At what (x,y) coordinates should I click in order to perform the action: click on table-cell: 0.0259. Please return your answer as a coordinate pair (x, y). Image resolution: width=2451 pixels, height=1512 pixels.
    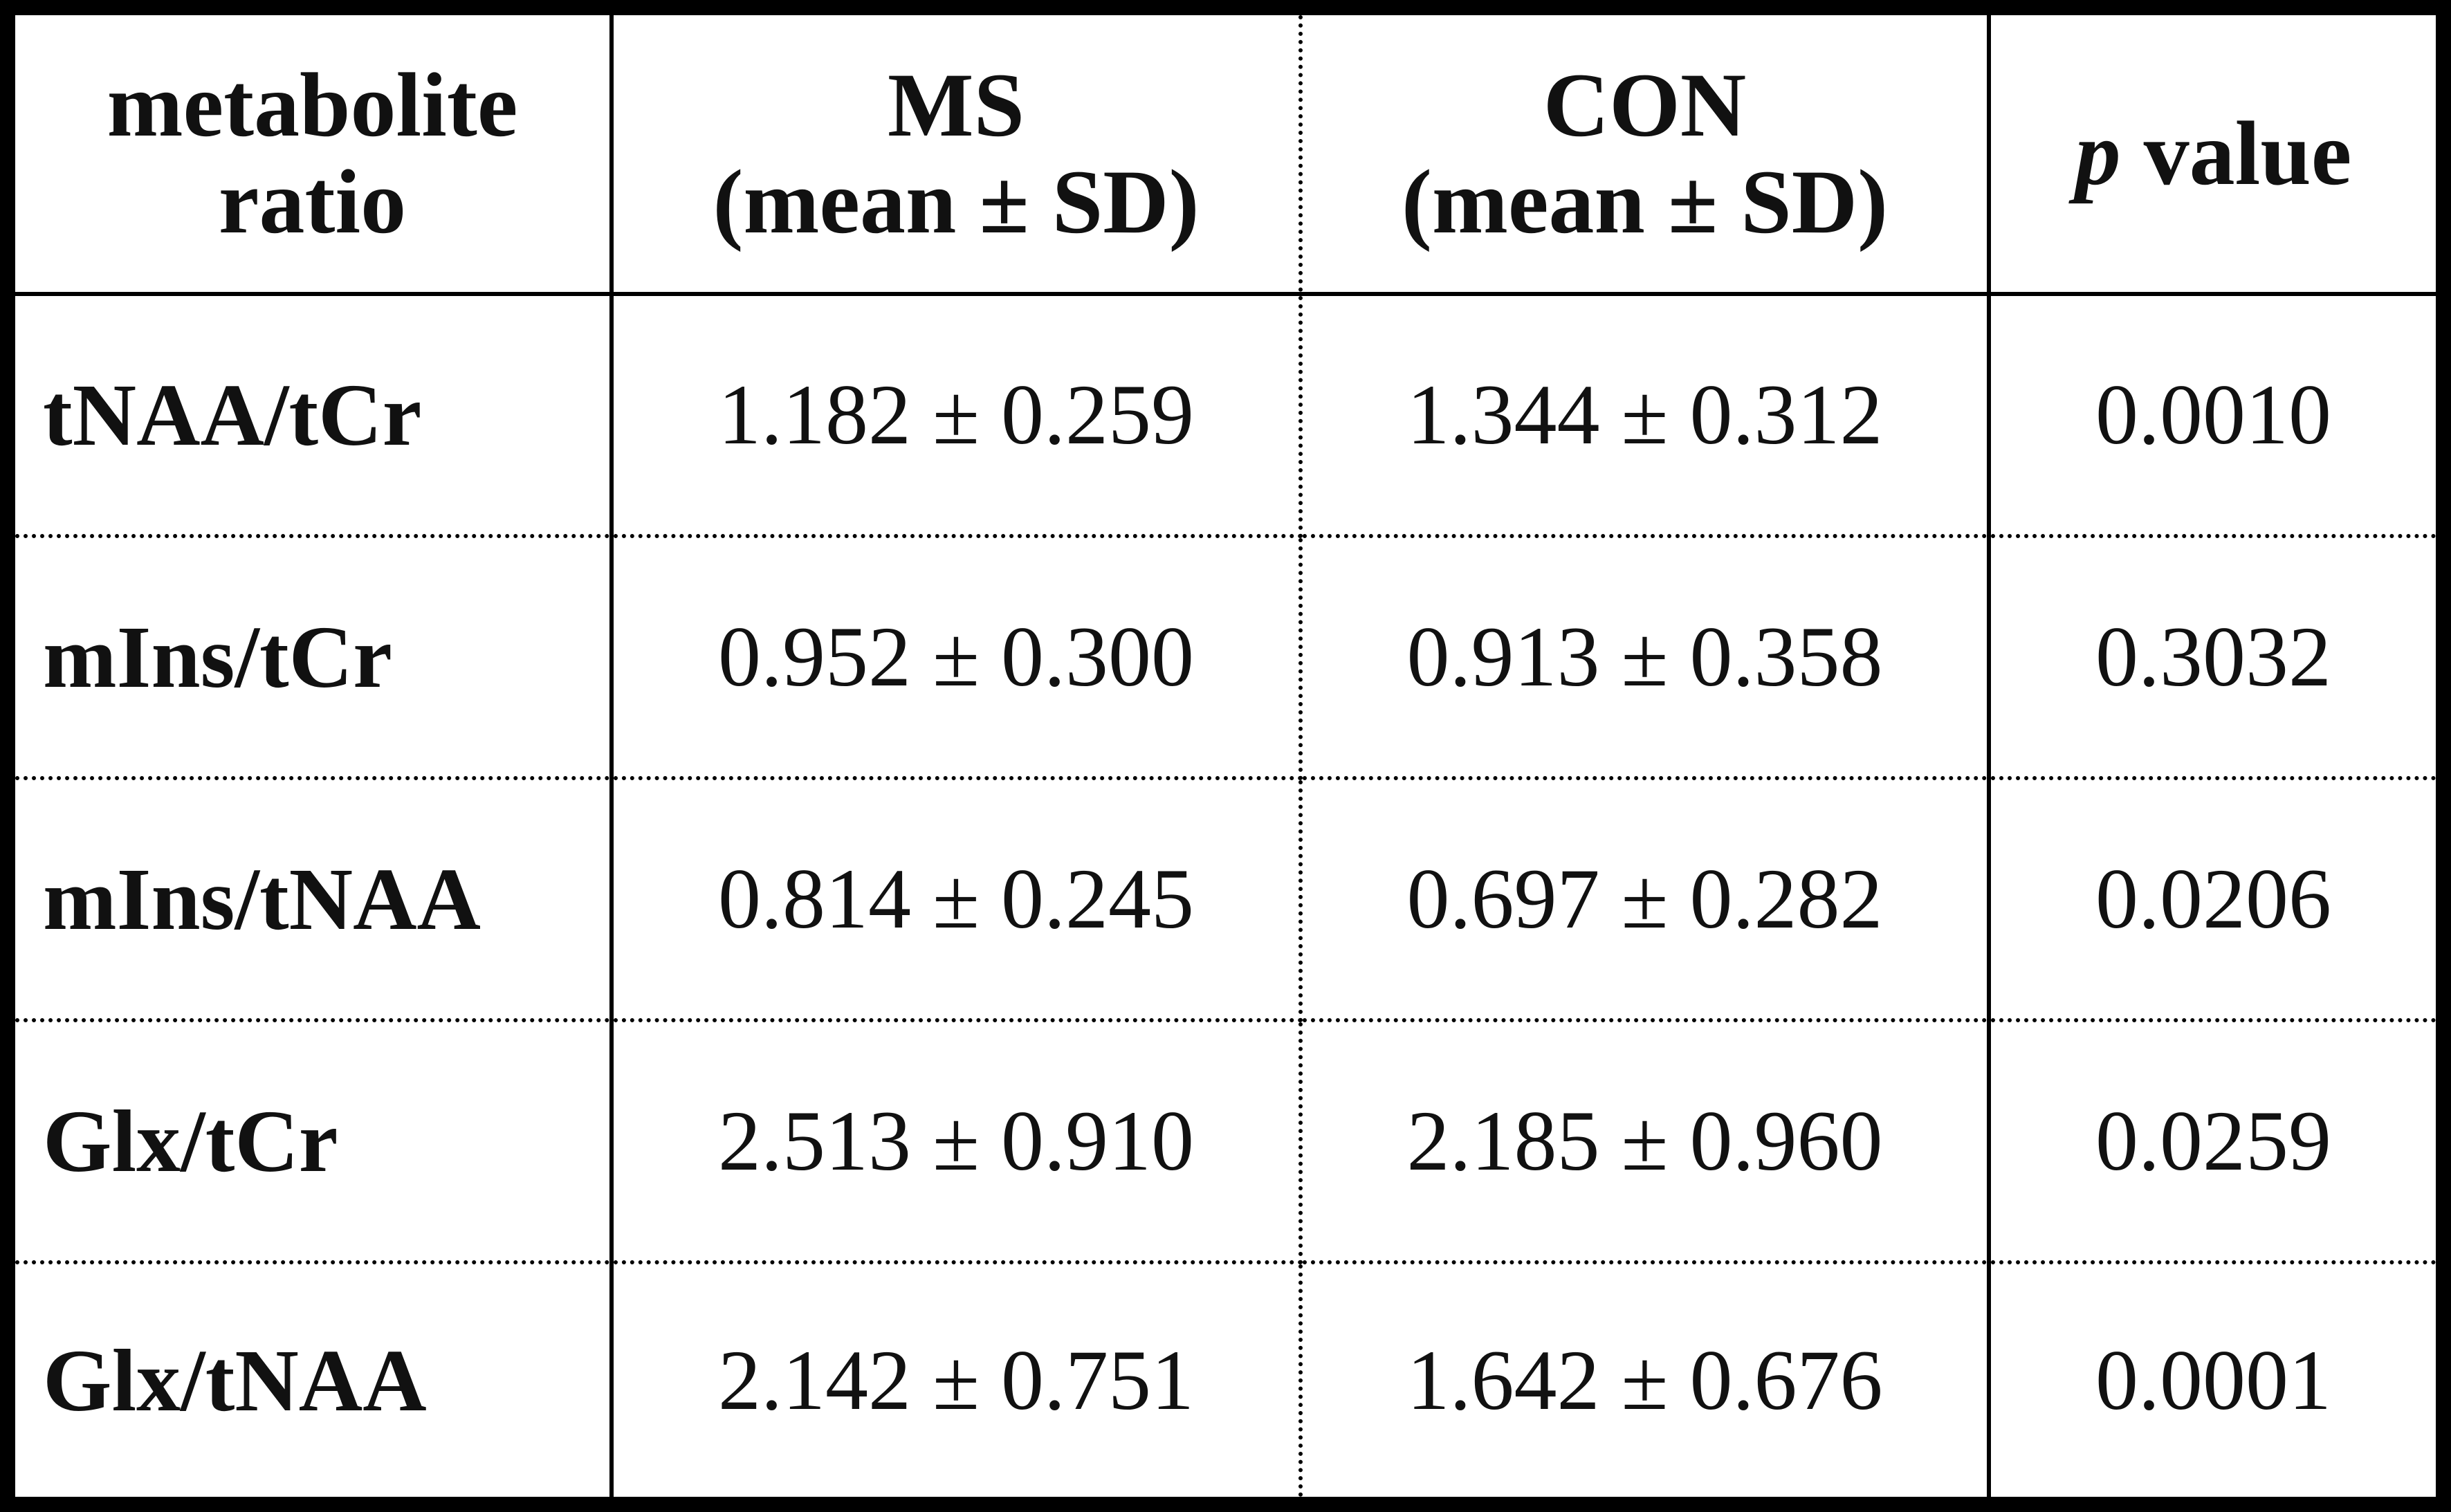
    Looking at the image, I should click on (2216, 1142).